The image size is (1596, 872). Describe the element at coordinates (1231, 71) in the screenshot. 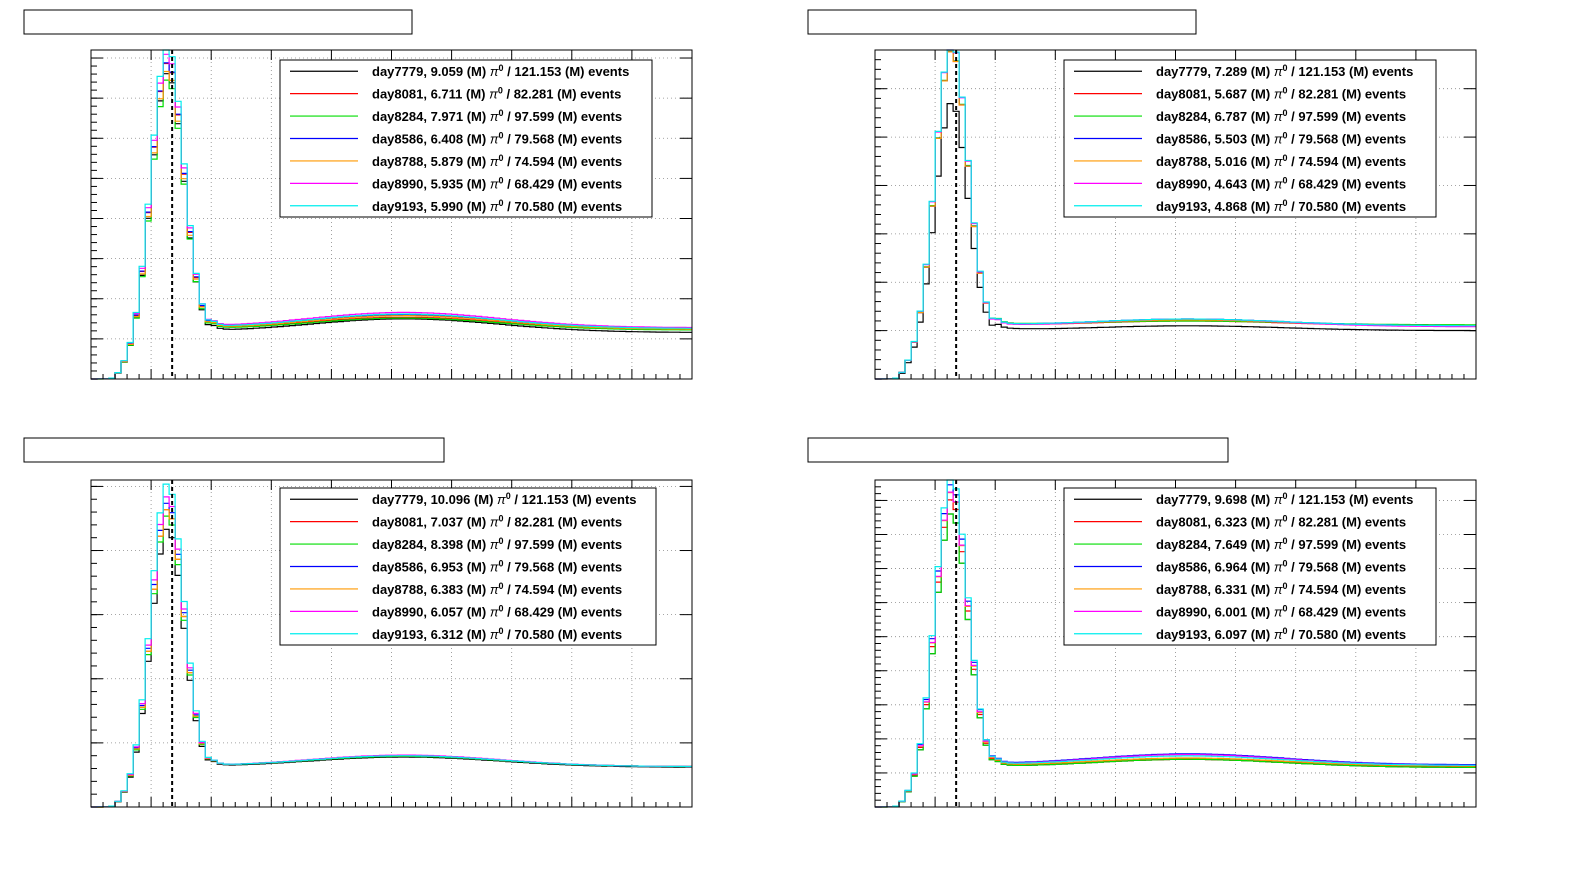

I see `legend-text-part: 7.289` at that location.